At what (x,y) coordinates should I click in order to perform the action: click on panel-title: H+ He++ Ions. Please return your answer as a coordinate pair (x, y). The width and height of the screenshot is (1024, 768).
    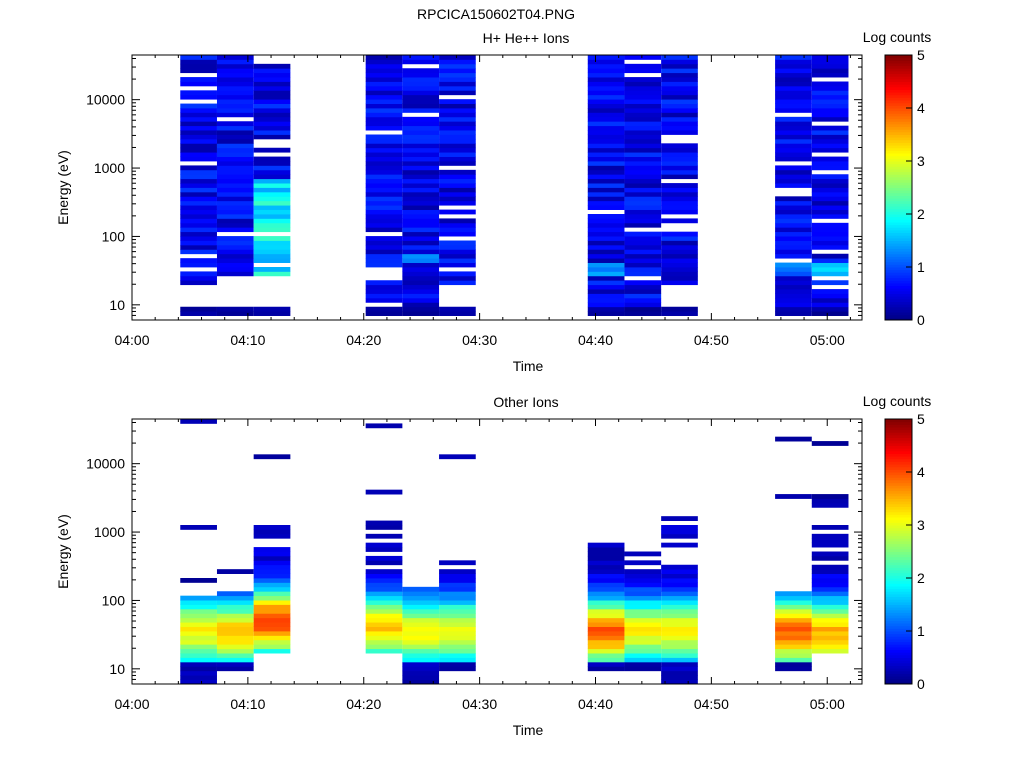
    Looking at the image, I should click on (526, 38).